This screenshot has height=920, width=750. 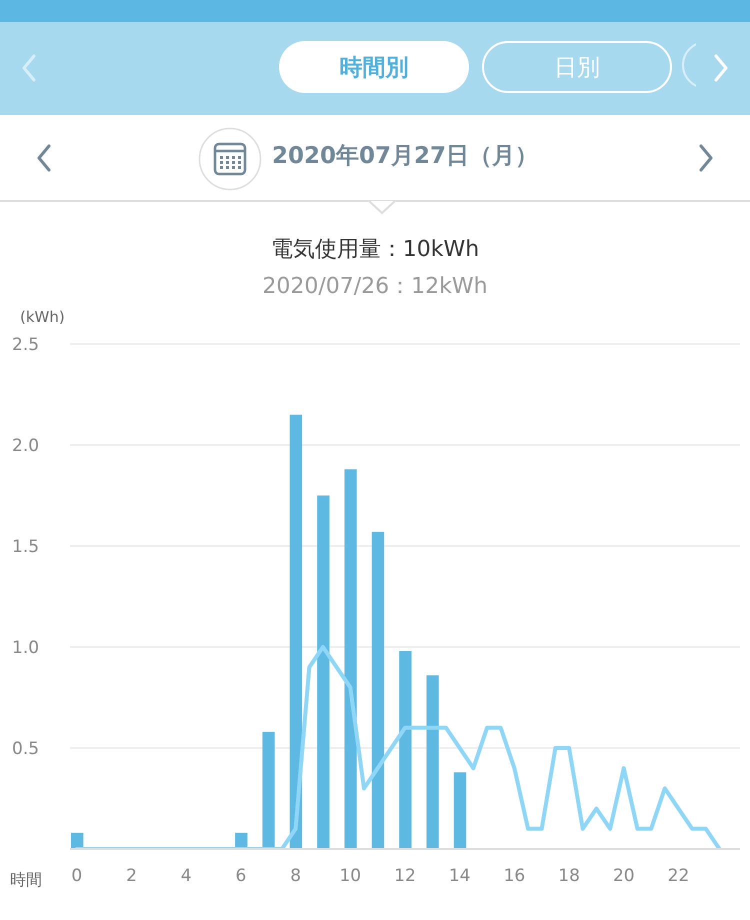 I want to click on x-tick-label: 12, so click(x=405, y=876).